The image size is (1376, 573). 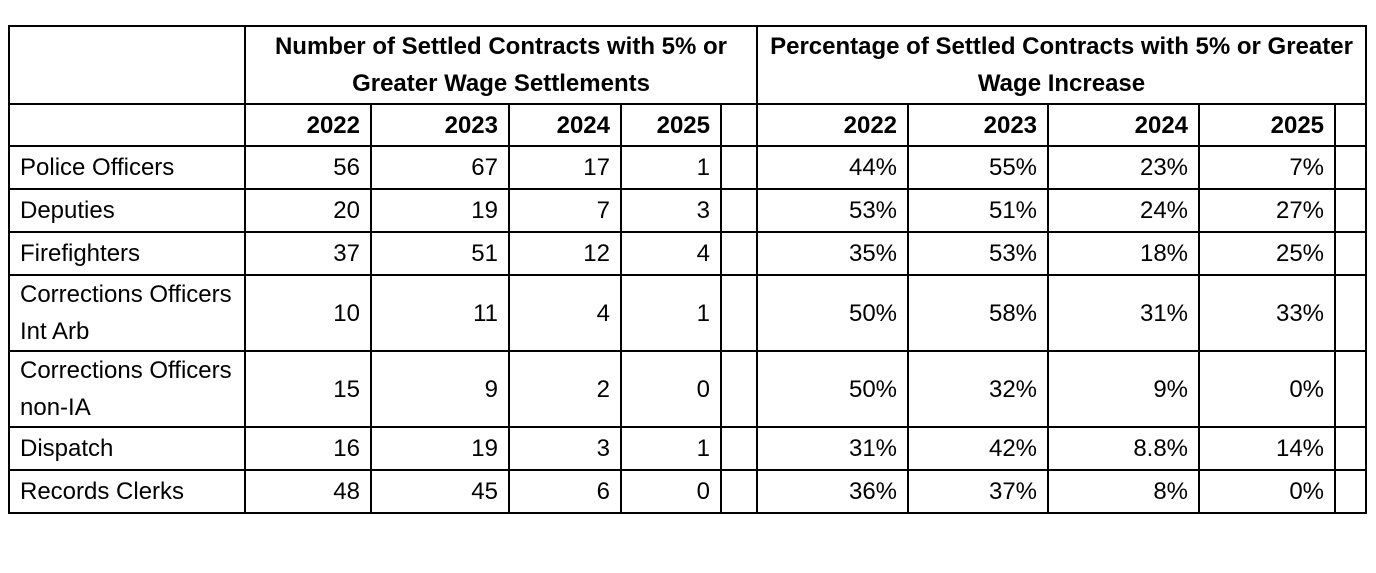 What do you see at coordinates (308, 253) in the screenshot?
I see `count-cell: 37` at bounding box center [308, 253].